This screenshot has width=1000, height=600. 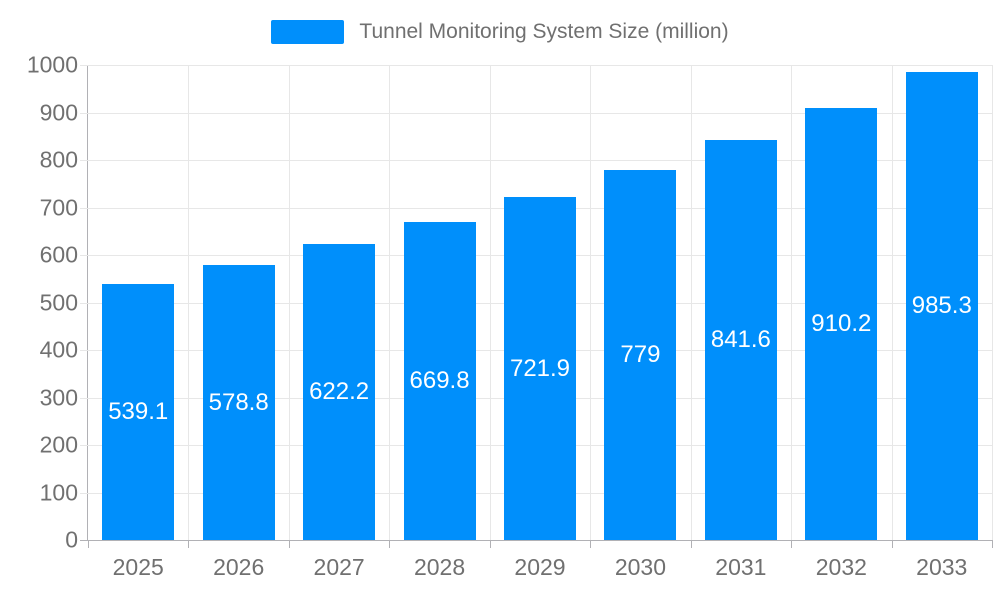 I want to click on bar-value-label: 779, so click(x=640, y=354).